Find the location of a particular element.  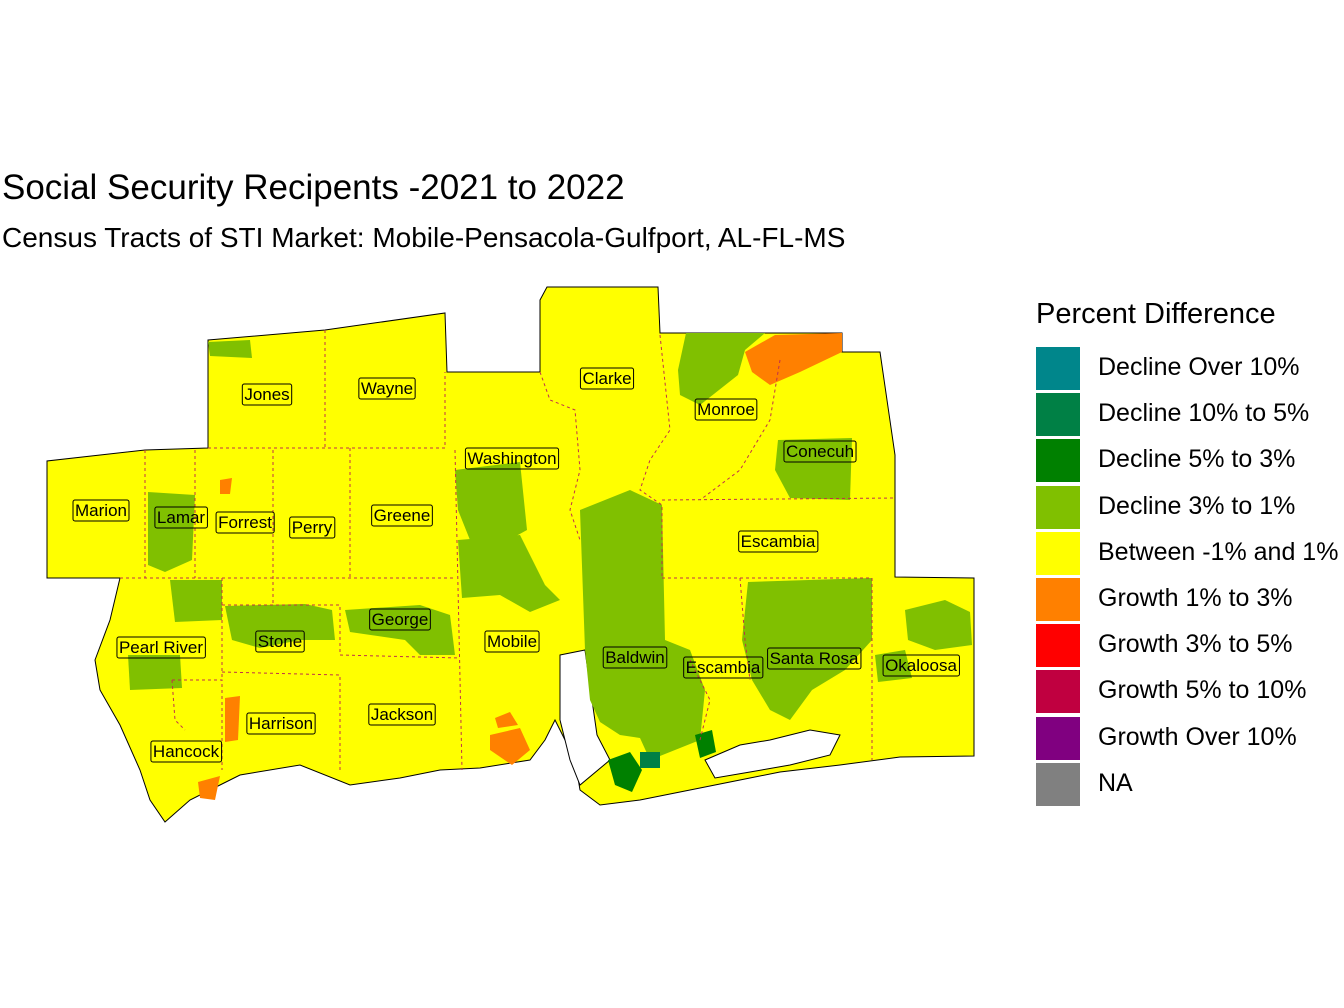

legend-label: NA is located at coordinates (1115, 782).